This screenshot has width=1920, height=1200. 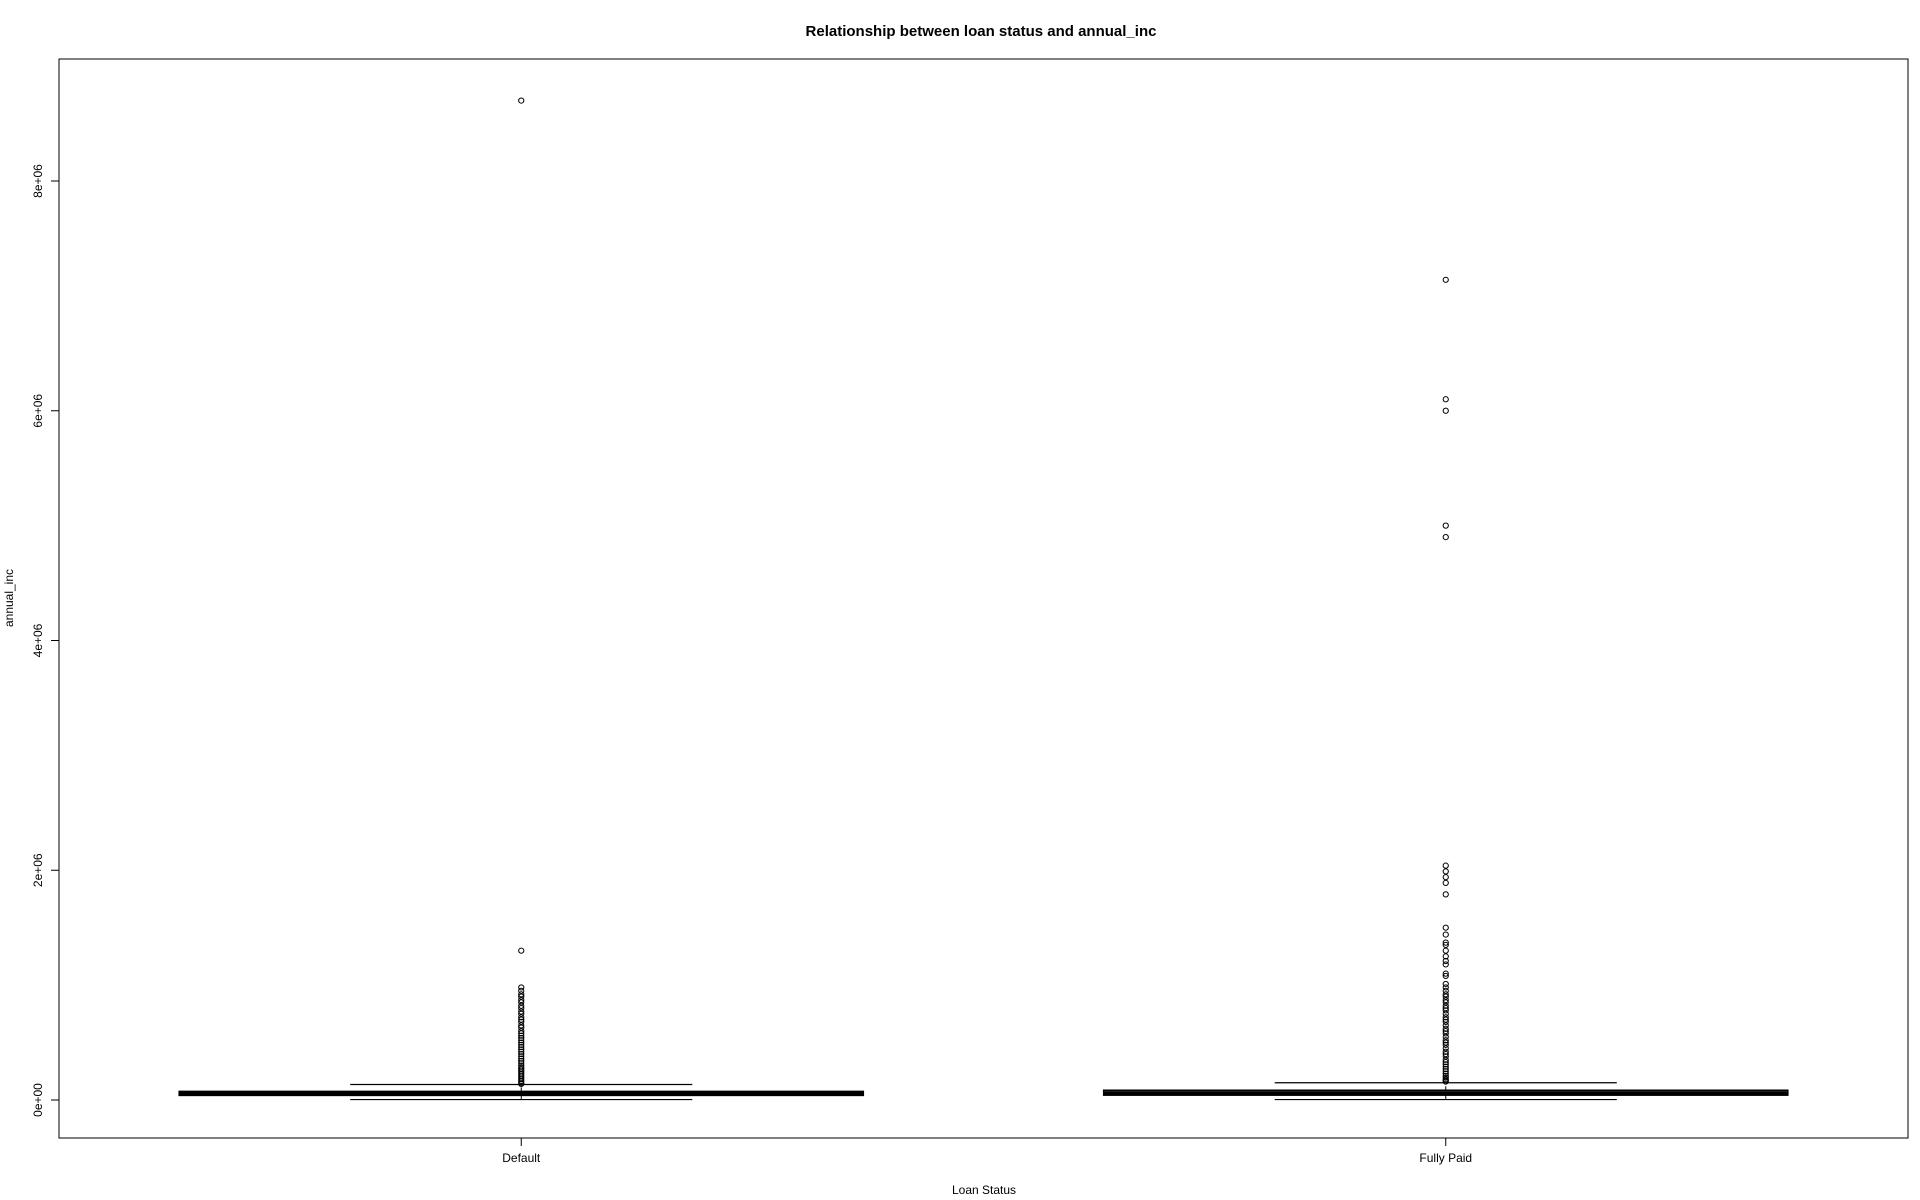 I want to click on y-tick-label: 0e+00, so click(x=38, y=1100).